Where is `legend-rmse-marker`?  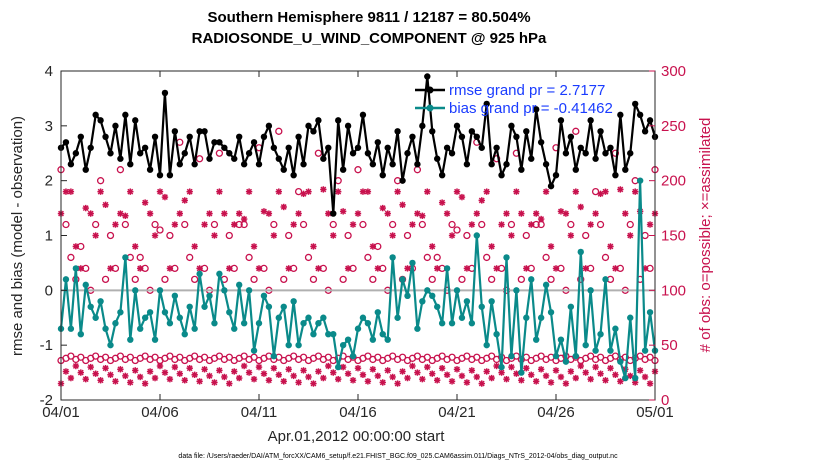 legend-rmse-marker is located at coordinates (430, 90).